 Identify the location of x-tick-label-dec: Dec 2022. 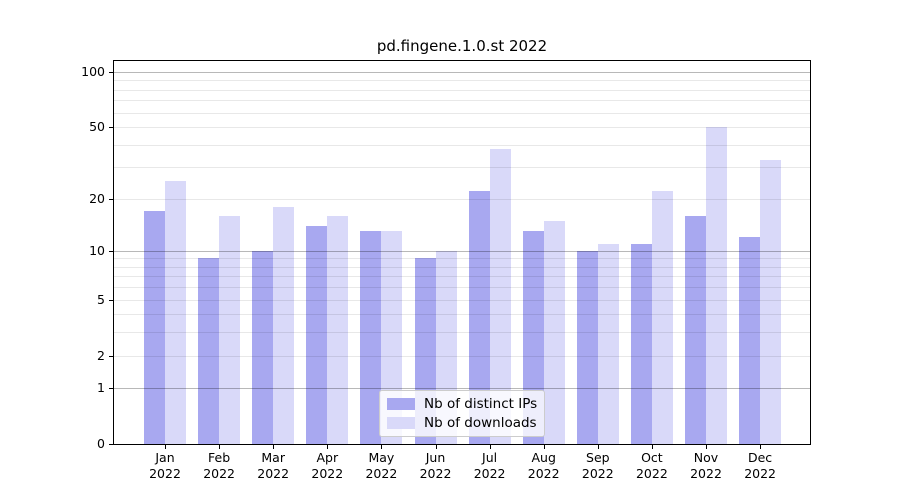
(760, 465).